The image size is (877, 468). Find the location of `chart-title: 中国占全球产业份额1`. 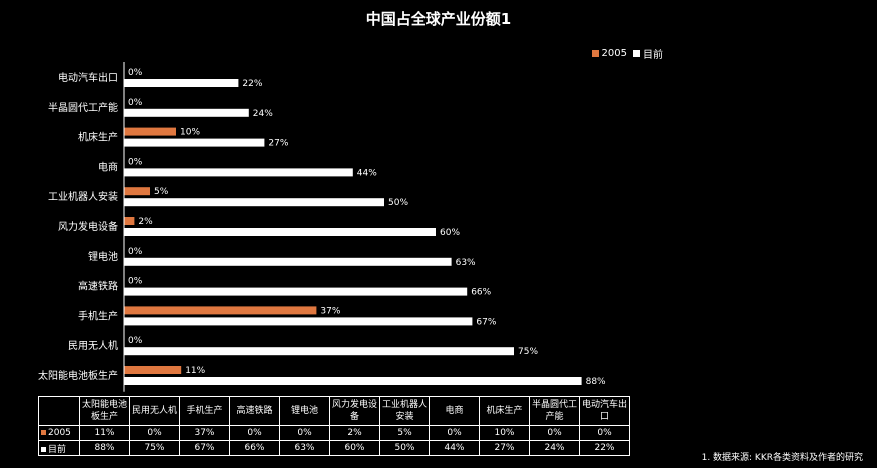

chart-title: 中国占全球产业份额1 is located at coordinates (438, 19).